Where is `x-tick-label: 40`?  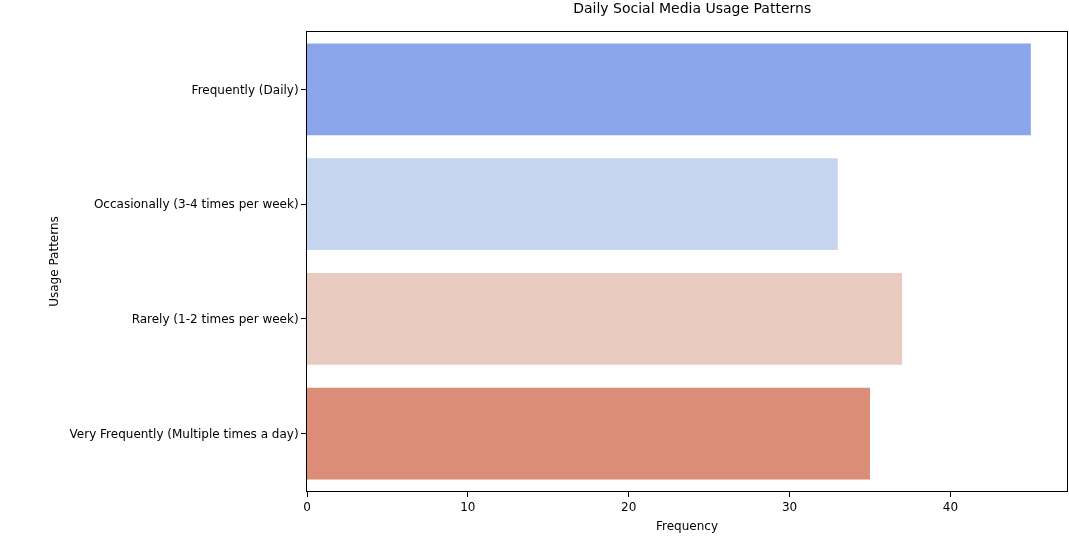 x-tick-label: 40 is located at coordinates (950, 507).